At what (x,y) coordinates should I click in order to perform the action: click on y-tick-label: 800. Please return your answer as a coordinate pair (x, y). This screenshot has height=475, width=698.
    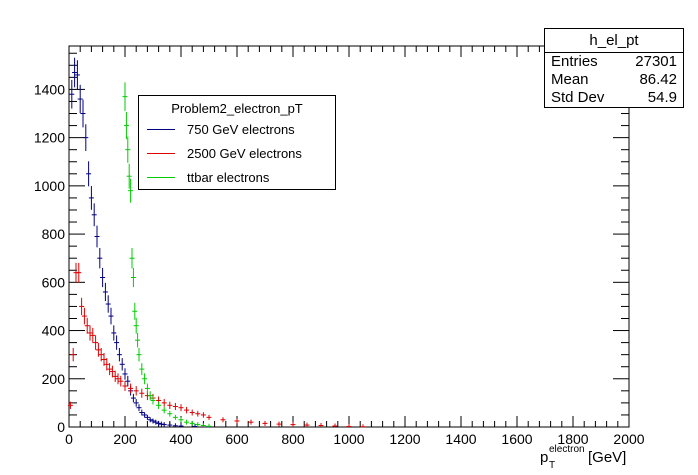
    Looking at the image, I should click on (54, 234).